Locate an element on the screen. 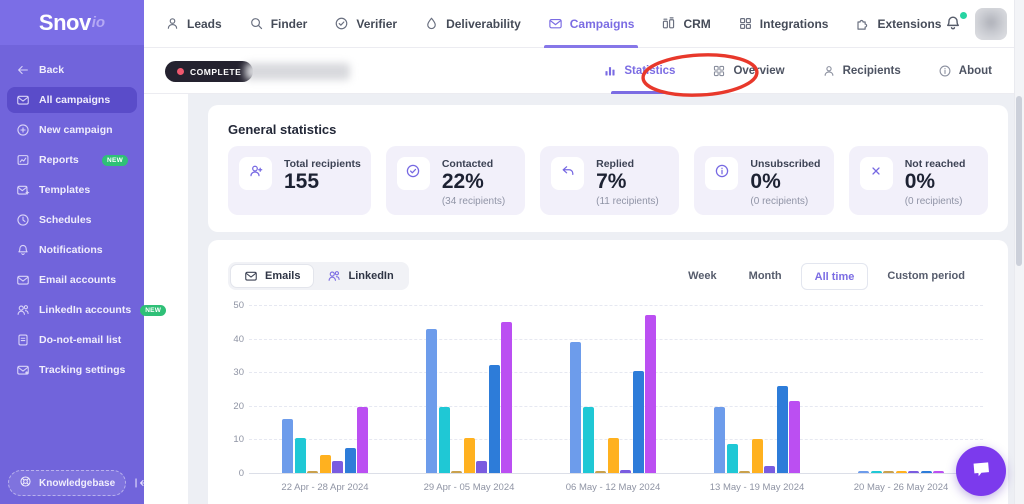  stat-value: 0% is located at coordinates (765, 181).